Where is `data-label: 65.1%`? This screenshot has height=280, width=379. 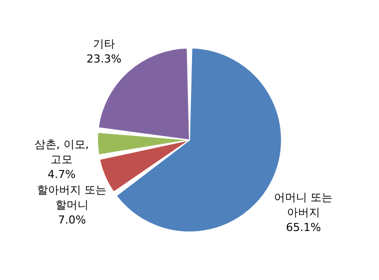 data-label: 65.1% is located at coordinates (303, 227).